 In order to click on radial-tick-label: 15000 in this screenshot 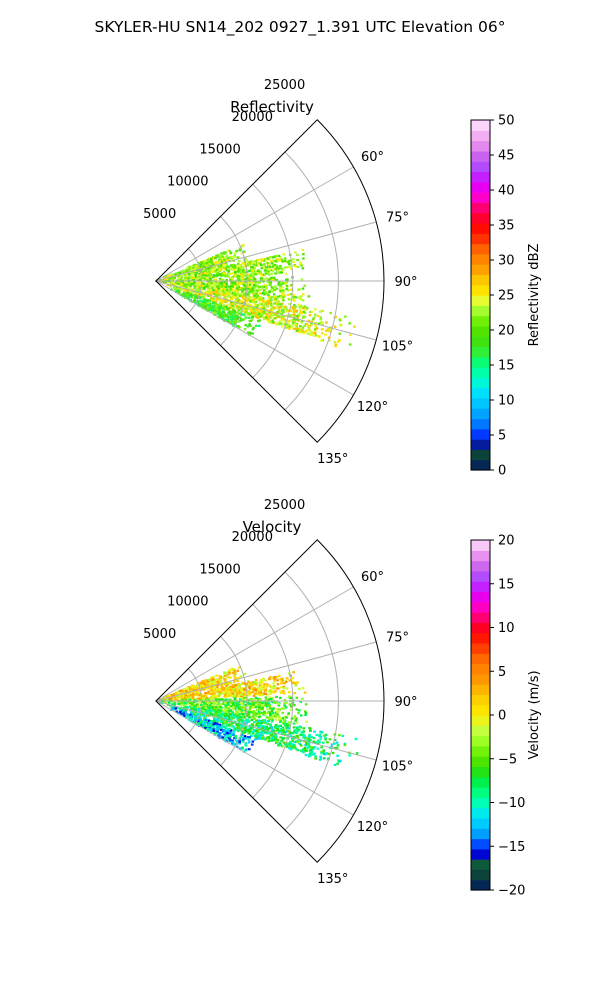, I will do `click(219, 569)`.